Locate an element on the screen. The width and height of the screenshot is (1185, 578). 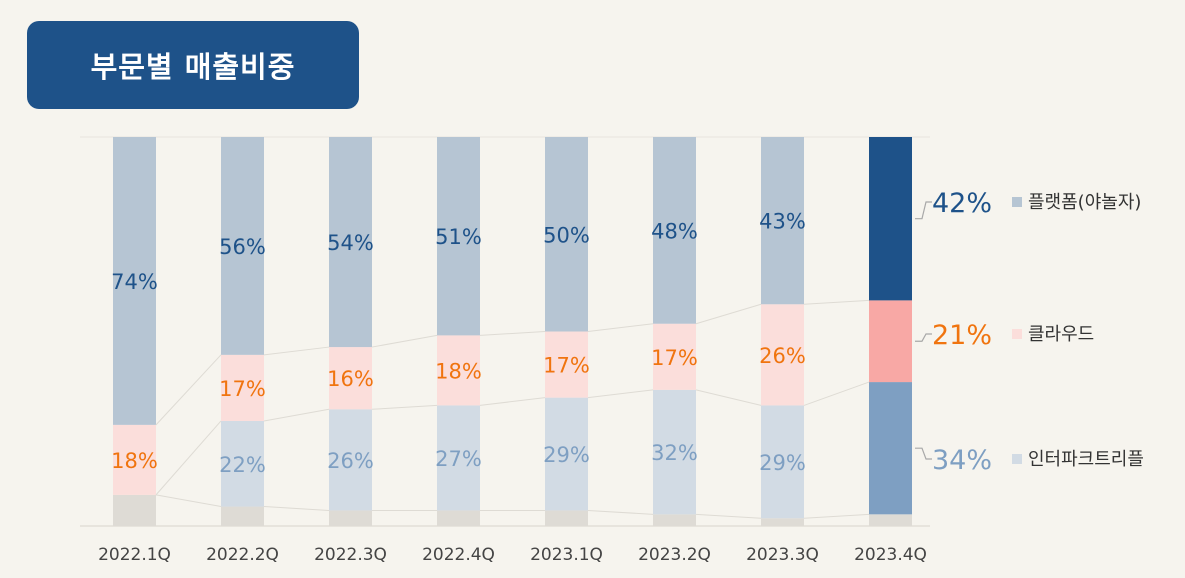
bar-group-2023.1Q: 29% 17% 50% is located at coordinates (566, 331).